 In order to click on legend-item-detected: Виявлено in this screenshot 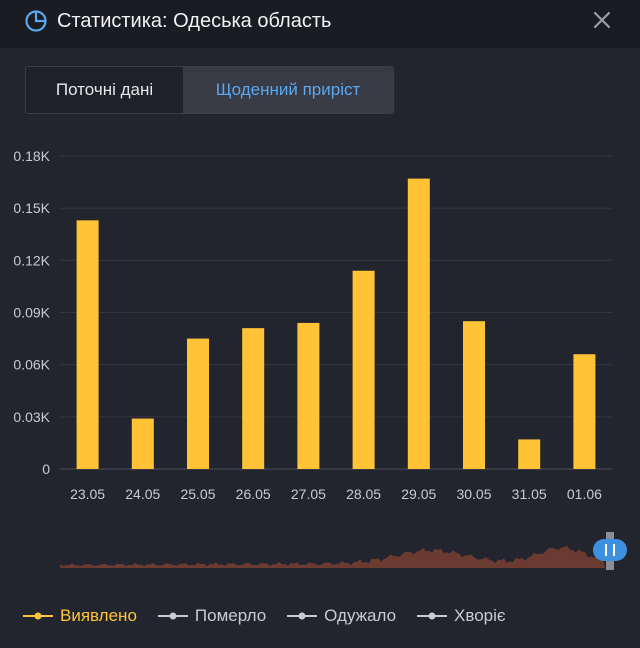, I will do `click(79, 616)`.